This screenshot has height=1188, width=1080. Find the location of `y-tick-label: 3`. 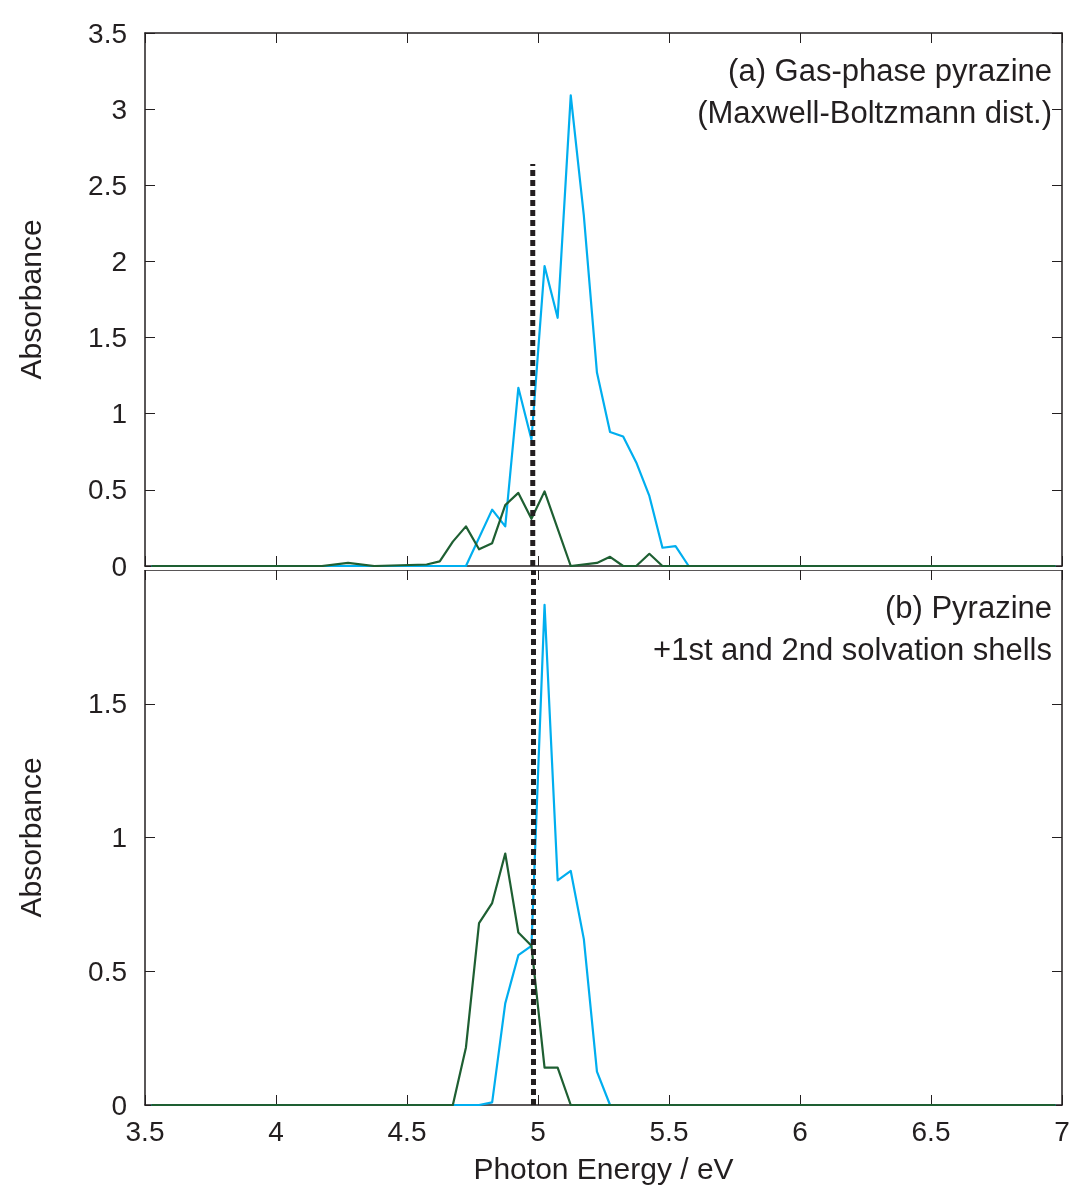

y-tick-label: 3 is located at coordinates (119, 109).